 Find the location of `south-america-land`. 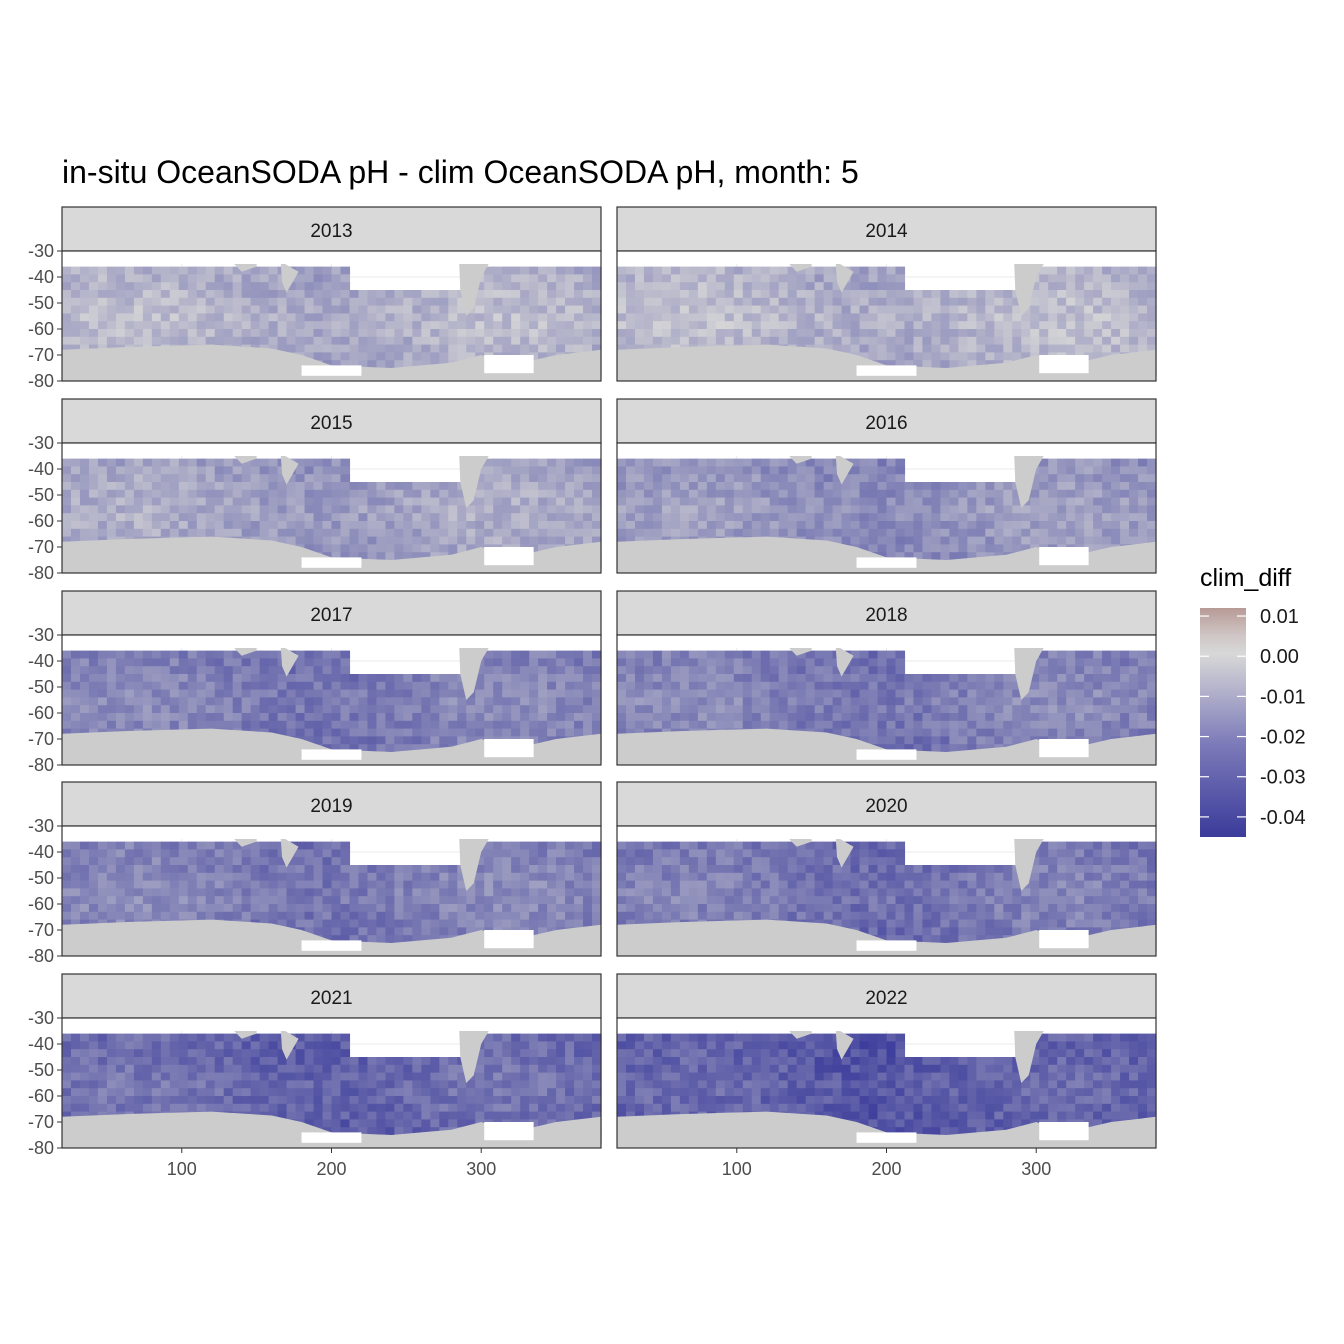

south-america-land is located at coordinates (477, 475).